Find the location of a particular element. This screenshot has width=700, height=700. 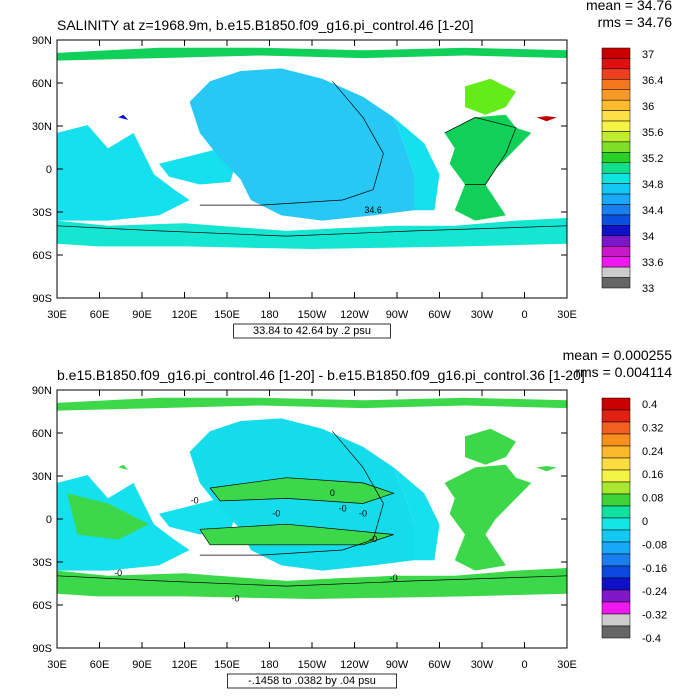

colorbar-label: 35.2 is located at coordinates (652, 159).